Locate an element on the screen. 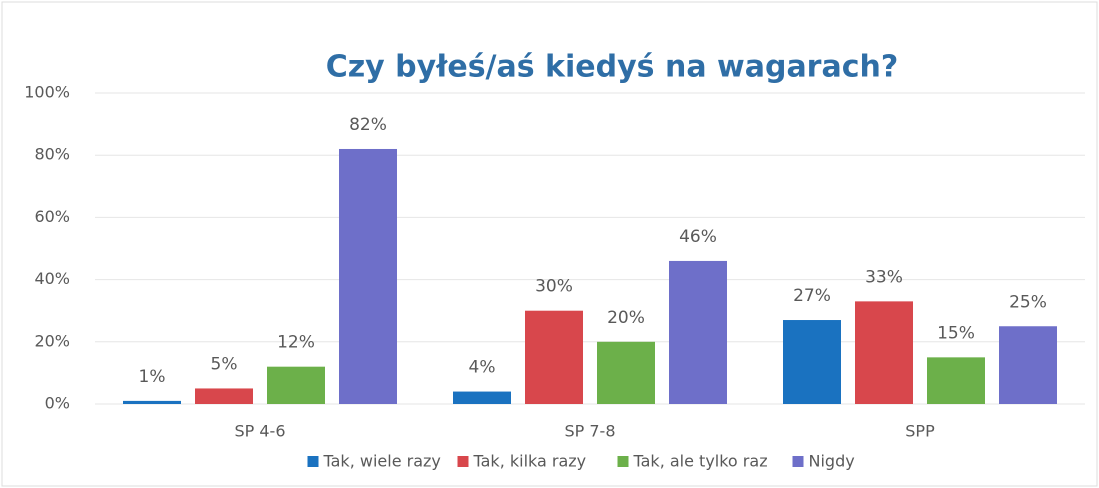  y-tick-label: 80% is located at coordinates (52, 154).